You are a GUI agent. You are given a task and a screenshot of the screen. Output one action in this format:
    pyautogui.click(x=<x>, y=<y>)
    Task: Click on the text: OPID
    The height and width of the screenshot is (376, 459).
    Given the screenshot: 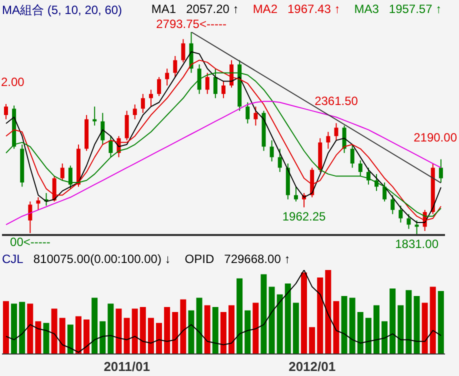 What is the action you would take?
    pyautogui.click(x=199, y=259)
    